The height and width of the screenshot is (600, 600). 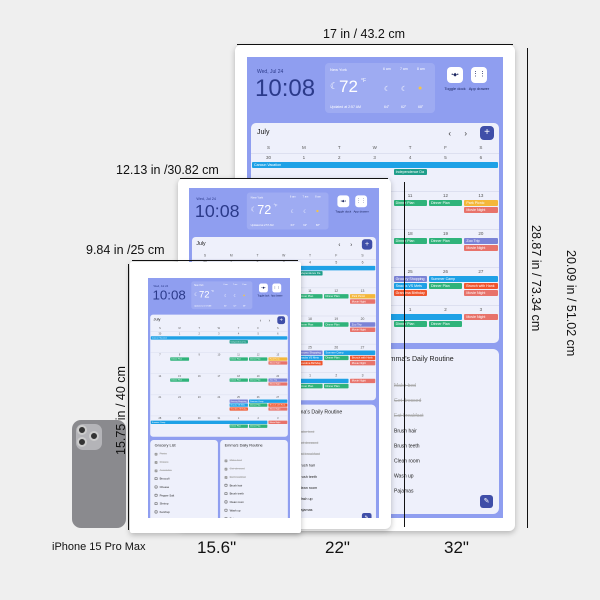 I want to click on list-item: Pepper Salt, so click(x=164, y=495).